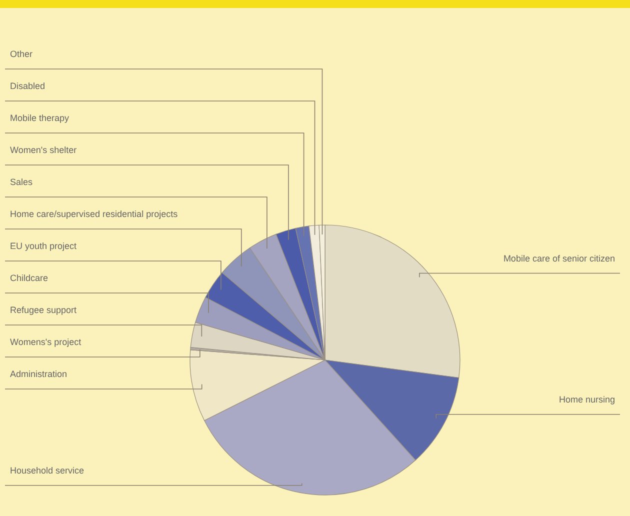 The width and height of the screenshot is (630, 516). I want to click on slice-label: Refugee support, so click(44, 310).